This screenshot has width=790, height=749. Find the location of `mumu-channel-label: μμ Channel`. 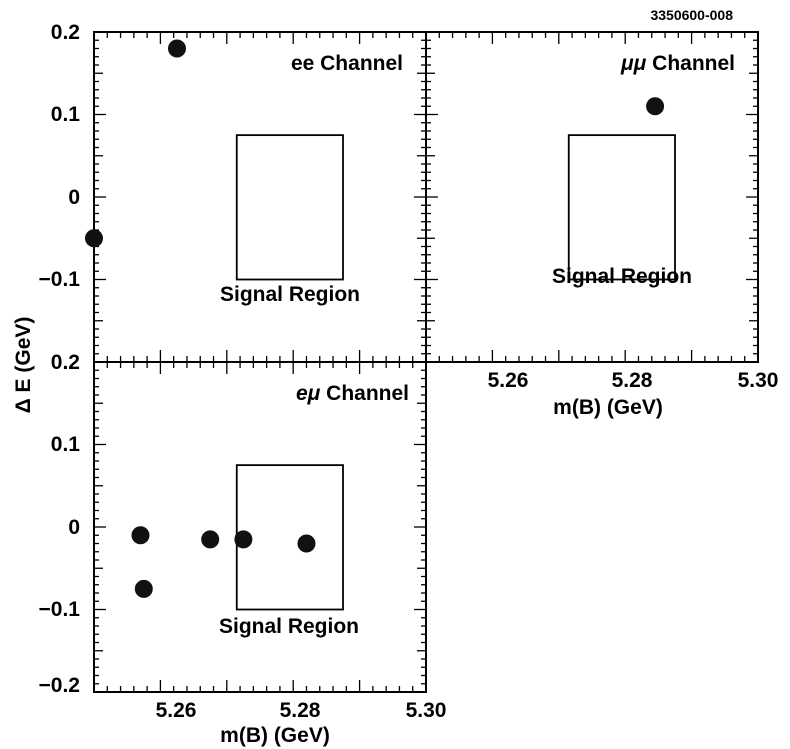

mumu-channel-label: μμ Channel is located at coordinates (677, 63).